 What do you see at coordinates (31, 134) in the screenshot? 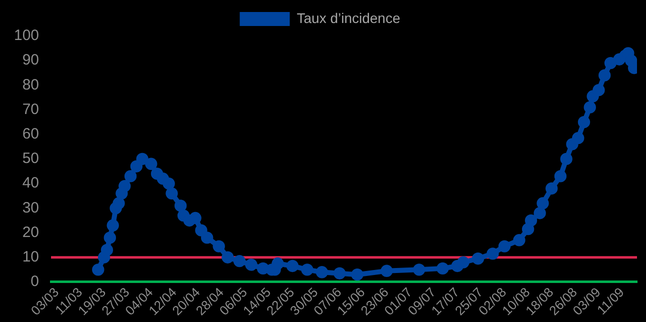
I see `y-tick-label: 60` at bounding box center [31, 134].